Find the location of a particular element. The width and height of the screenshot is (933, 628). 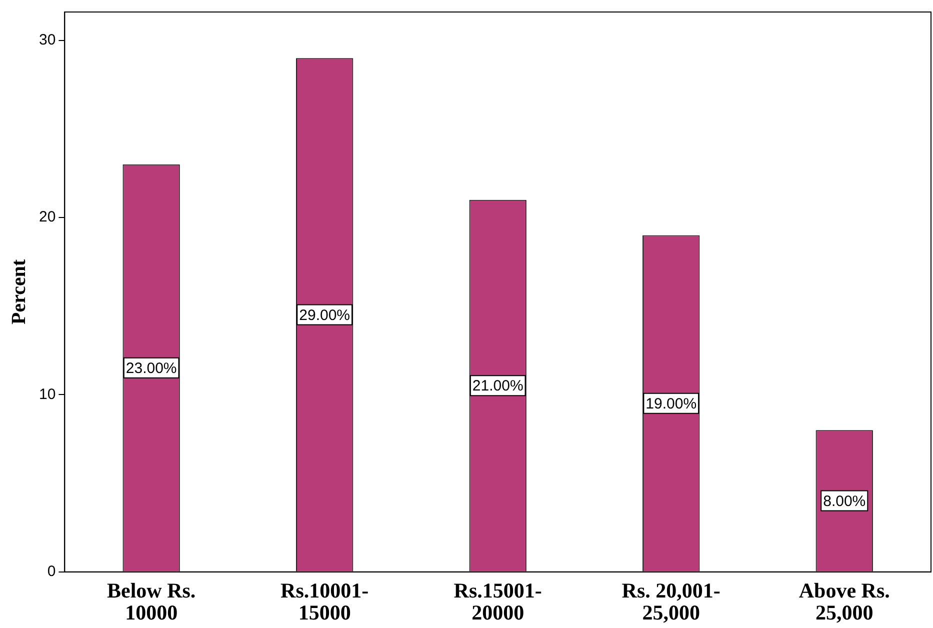

data-label: 29.00% is located at coordinates (324, 315).